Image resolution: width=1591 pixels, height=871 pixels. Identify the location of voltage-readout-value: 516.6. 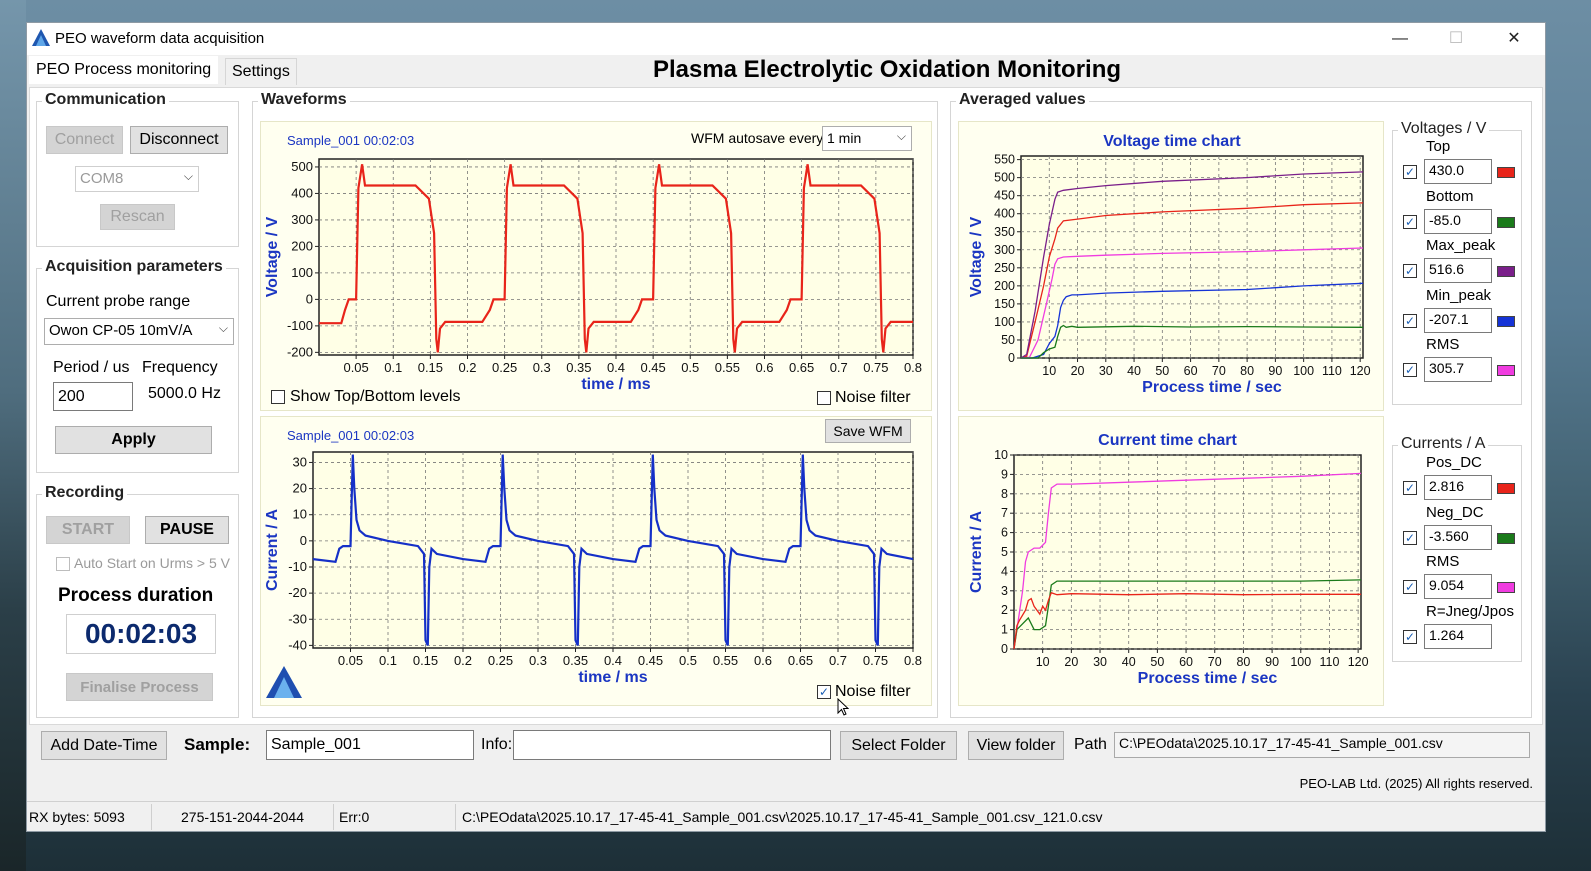
(1458, 270).